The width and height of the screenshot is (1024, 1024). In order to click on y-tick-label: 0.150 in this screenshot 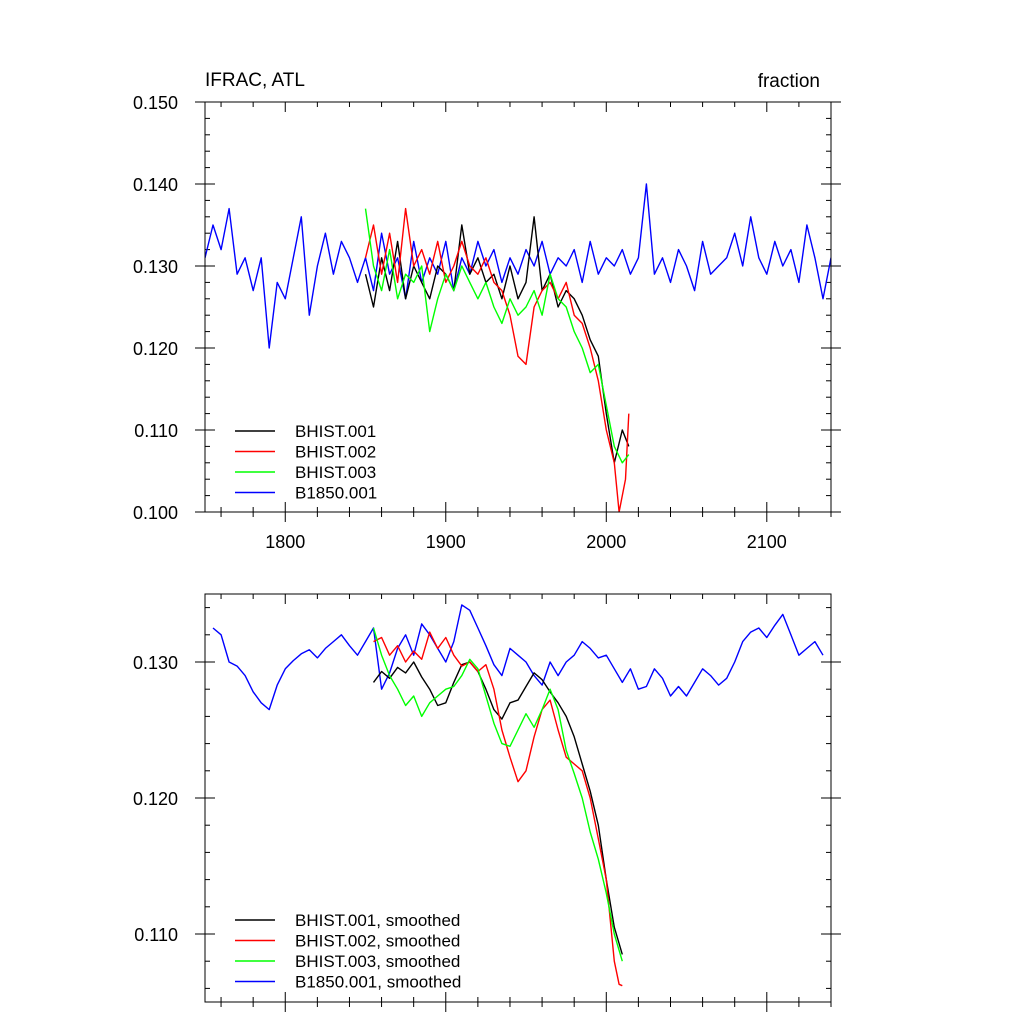, I will do `click(155, 103)`.